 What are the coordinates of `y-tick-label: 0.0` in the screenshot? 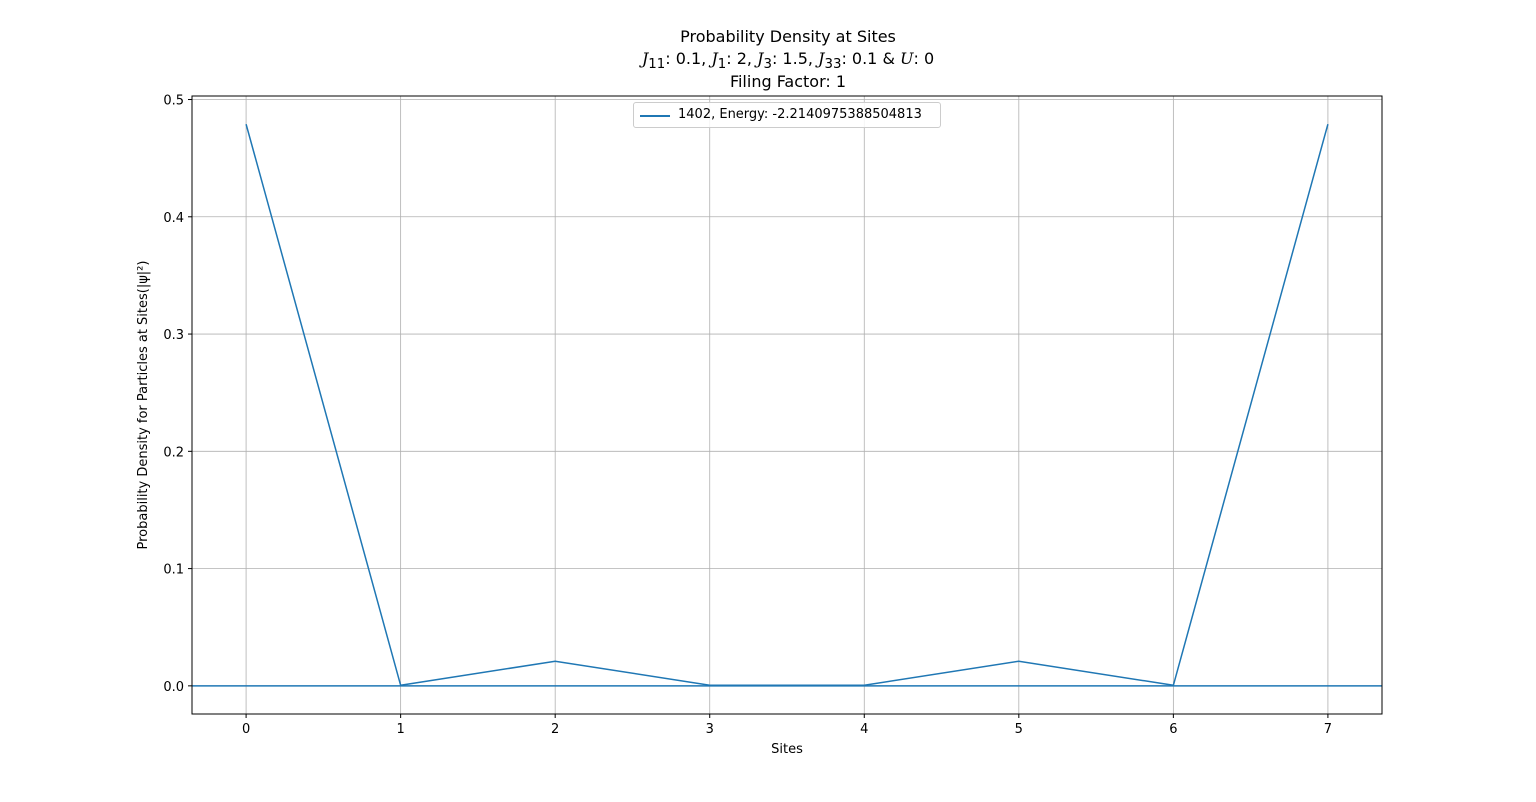 It's located at (173, 687).